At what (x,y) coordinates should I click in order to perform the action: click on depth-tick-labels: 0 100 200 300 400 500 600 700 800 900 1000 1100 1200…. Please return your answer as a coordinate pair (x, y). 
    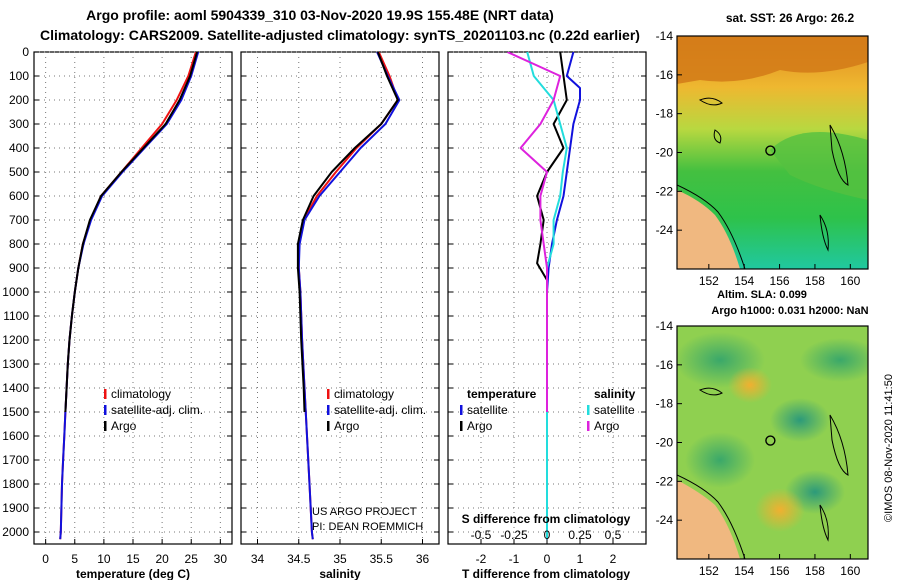
    Looking at the image, I should click on (15, 292).